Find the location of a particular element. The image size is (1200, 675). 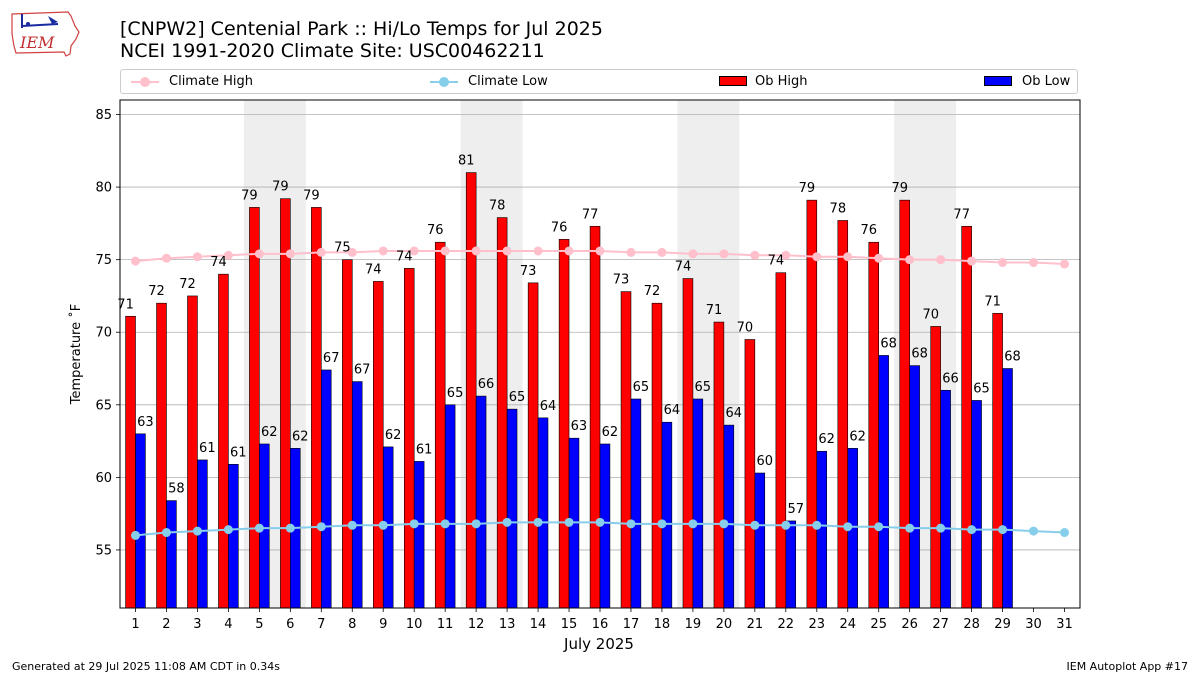

logo-text: IEM is located at coordinates (37, 42).